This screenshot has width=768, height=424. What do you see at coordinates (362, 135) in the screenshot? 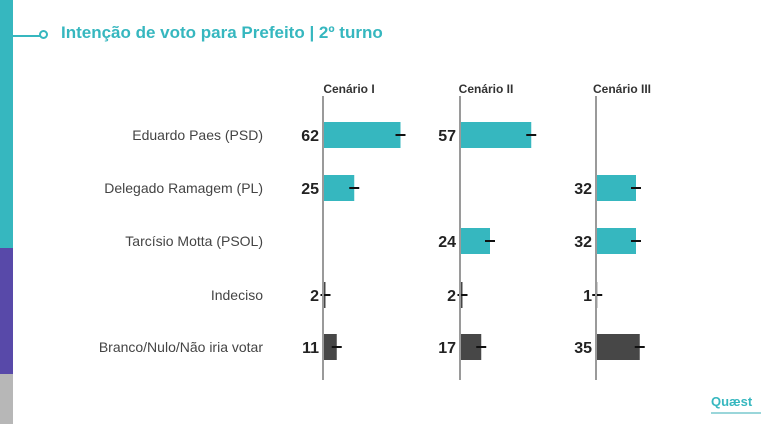
I see `bar-s1-eduardo-paes-psd` at bounding box center [362, 135].